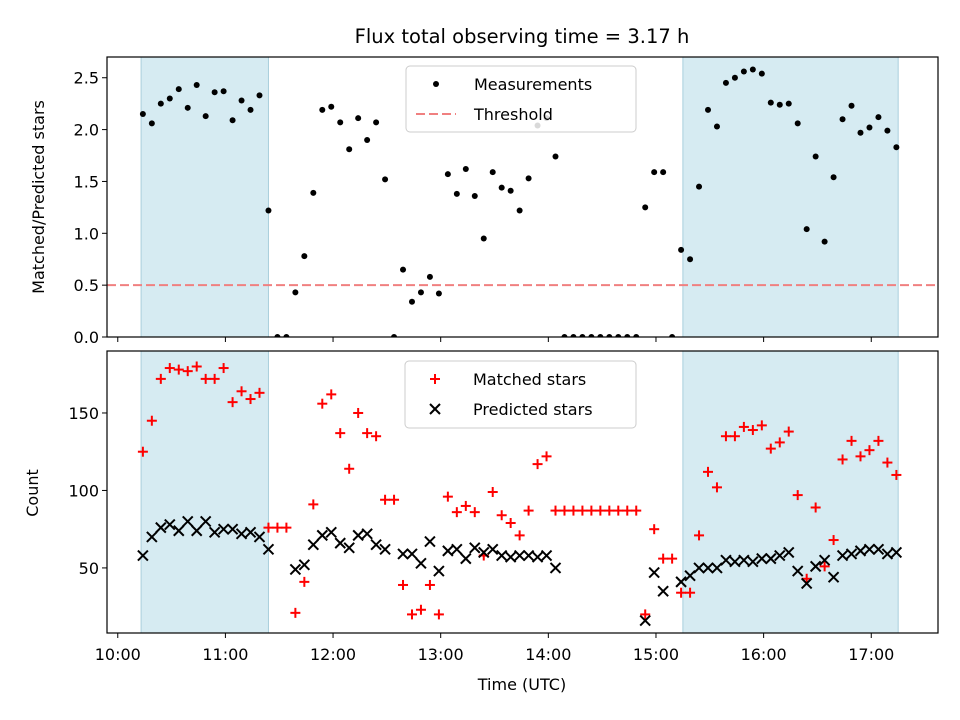 Image resolution: width=960 pixels, height=720 pixels. Describe the element at coordinates (522, 36) in the screenshot. I see `chart-title: Flux total observing time = 3.17 h` at that location.